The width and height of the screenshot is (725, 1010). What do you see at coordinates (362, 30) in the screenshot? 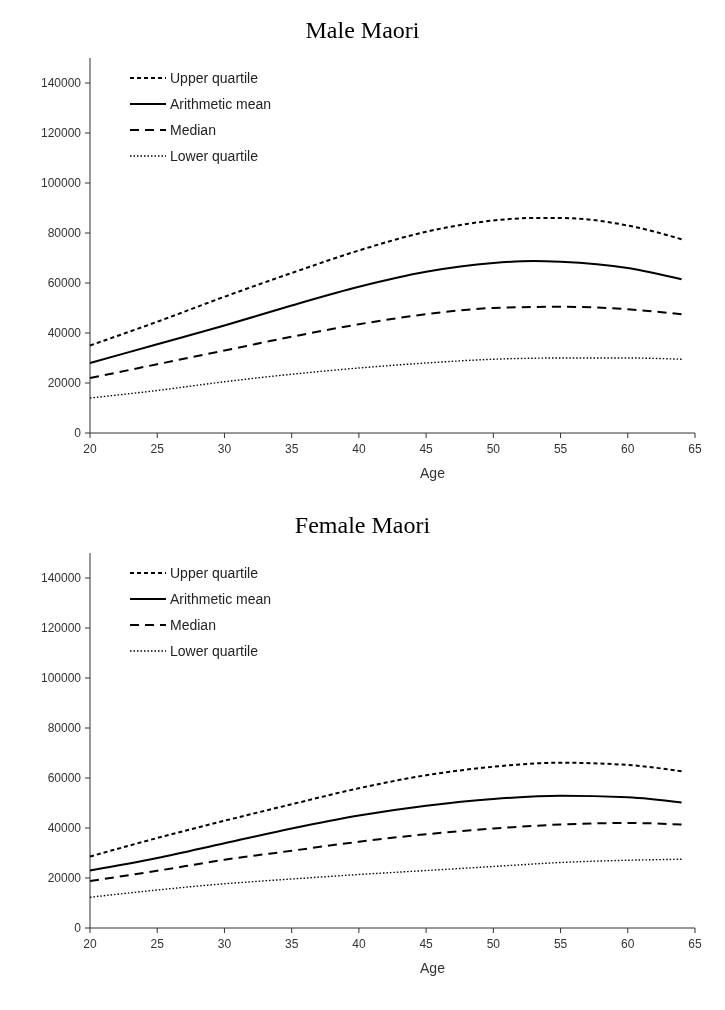
I see `chart-title: Male Maori` at bounding box center [362, 30].